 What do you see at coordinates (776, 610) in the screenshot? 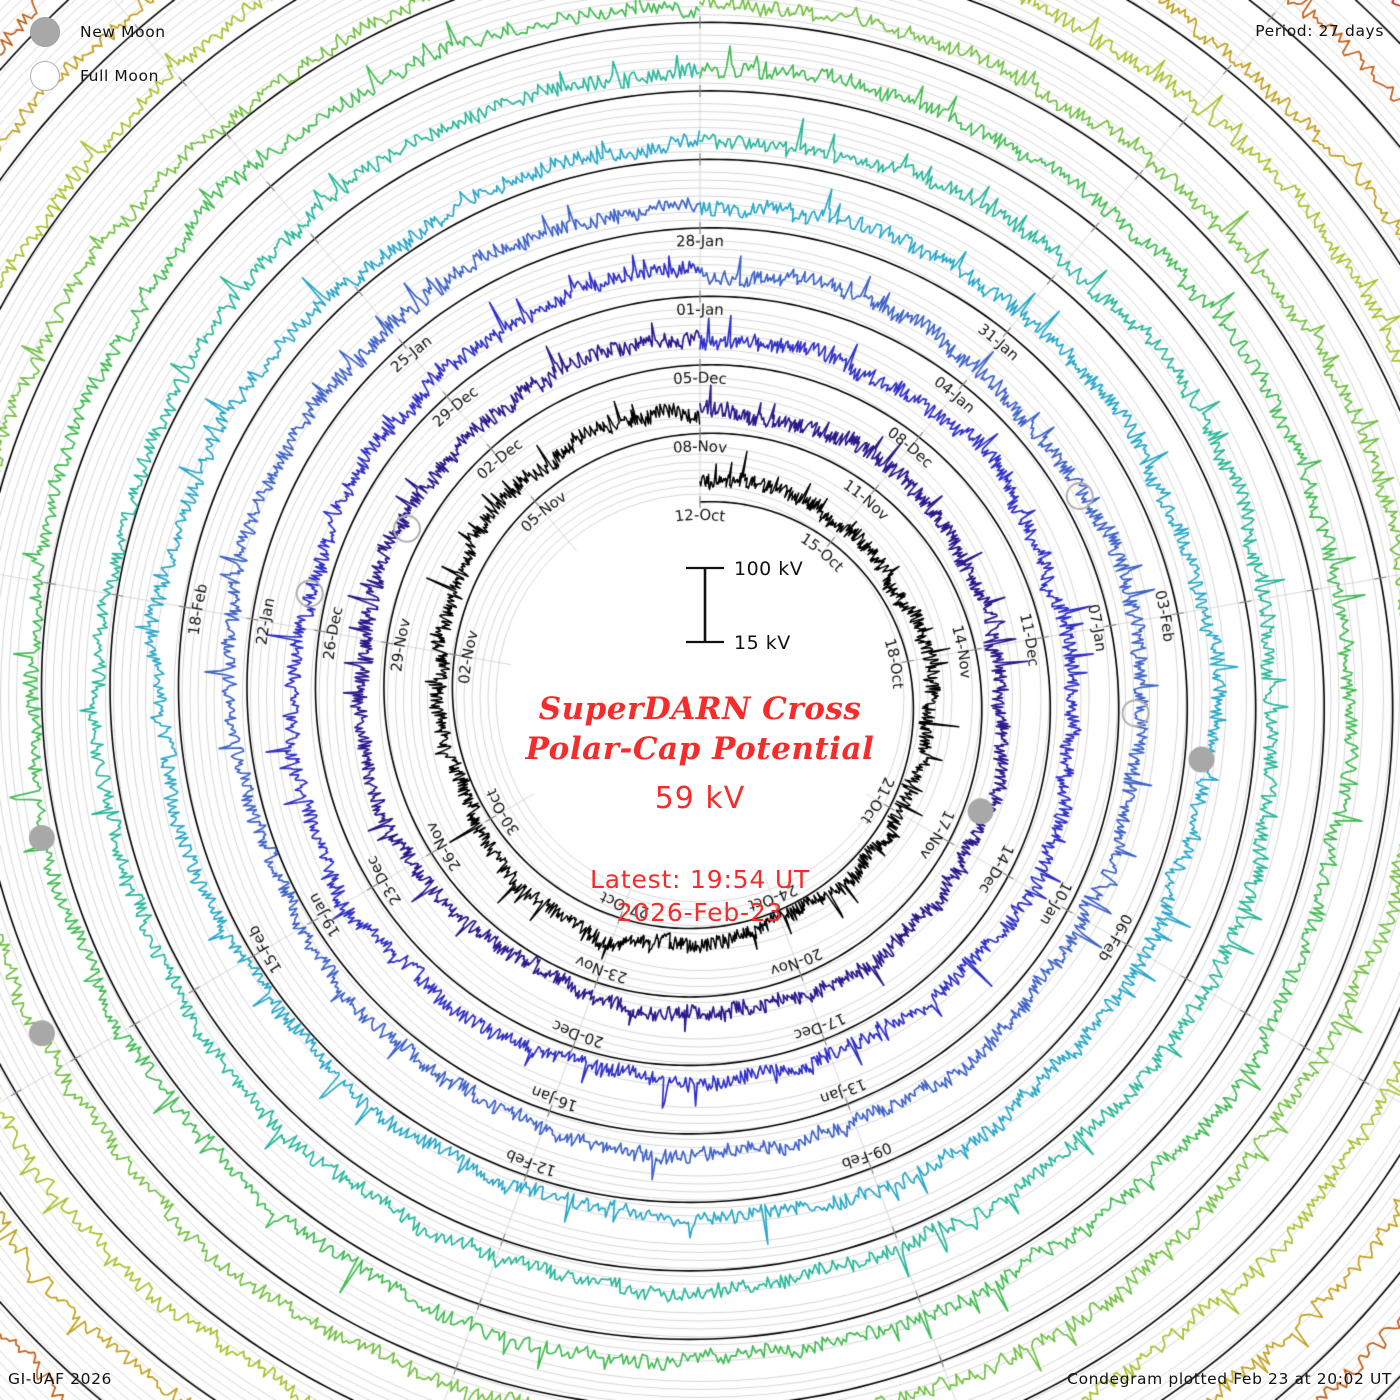
I see `amplitude-scale-bar: 100 kV 15 kV` at bounding box center [776, 610].